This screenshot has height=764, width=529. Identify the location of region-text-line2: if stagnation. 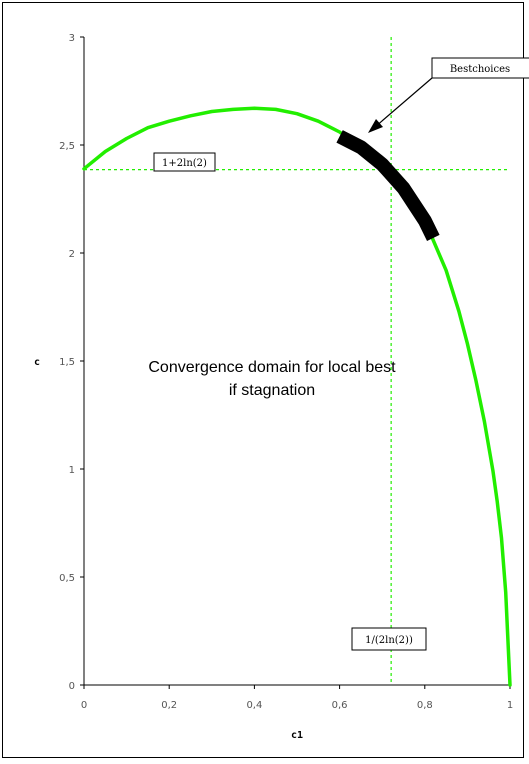
(272, 390).